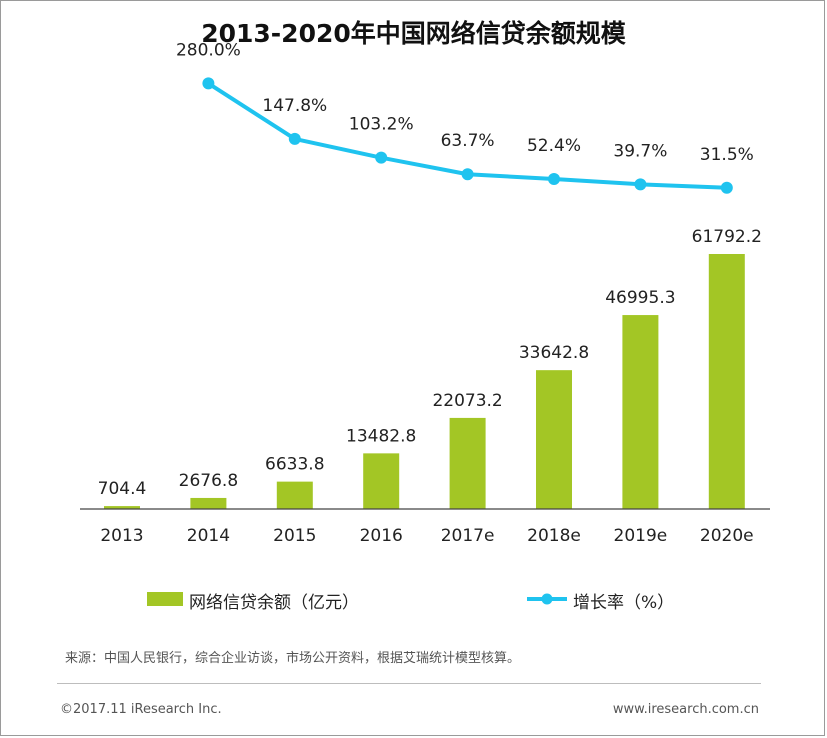 The image size is (827, 738). What do you see at coordinates (468, 141) in the screenshot?
I see `growth-value-label: 63.7%` at bounding box center [468, 141].